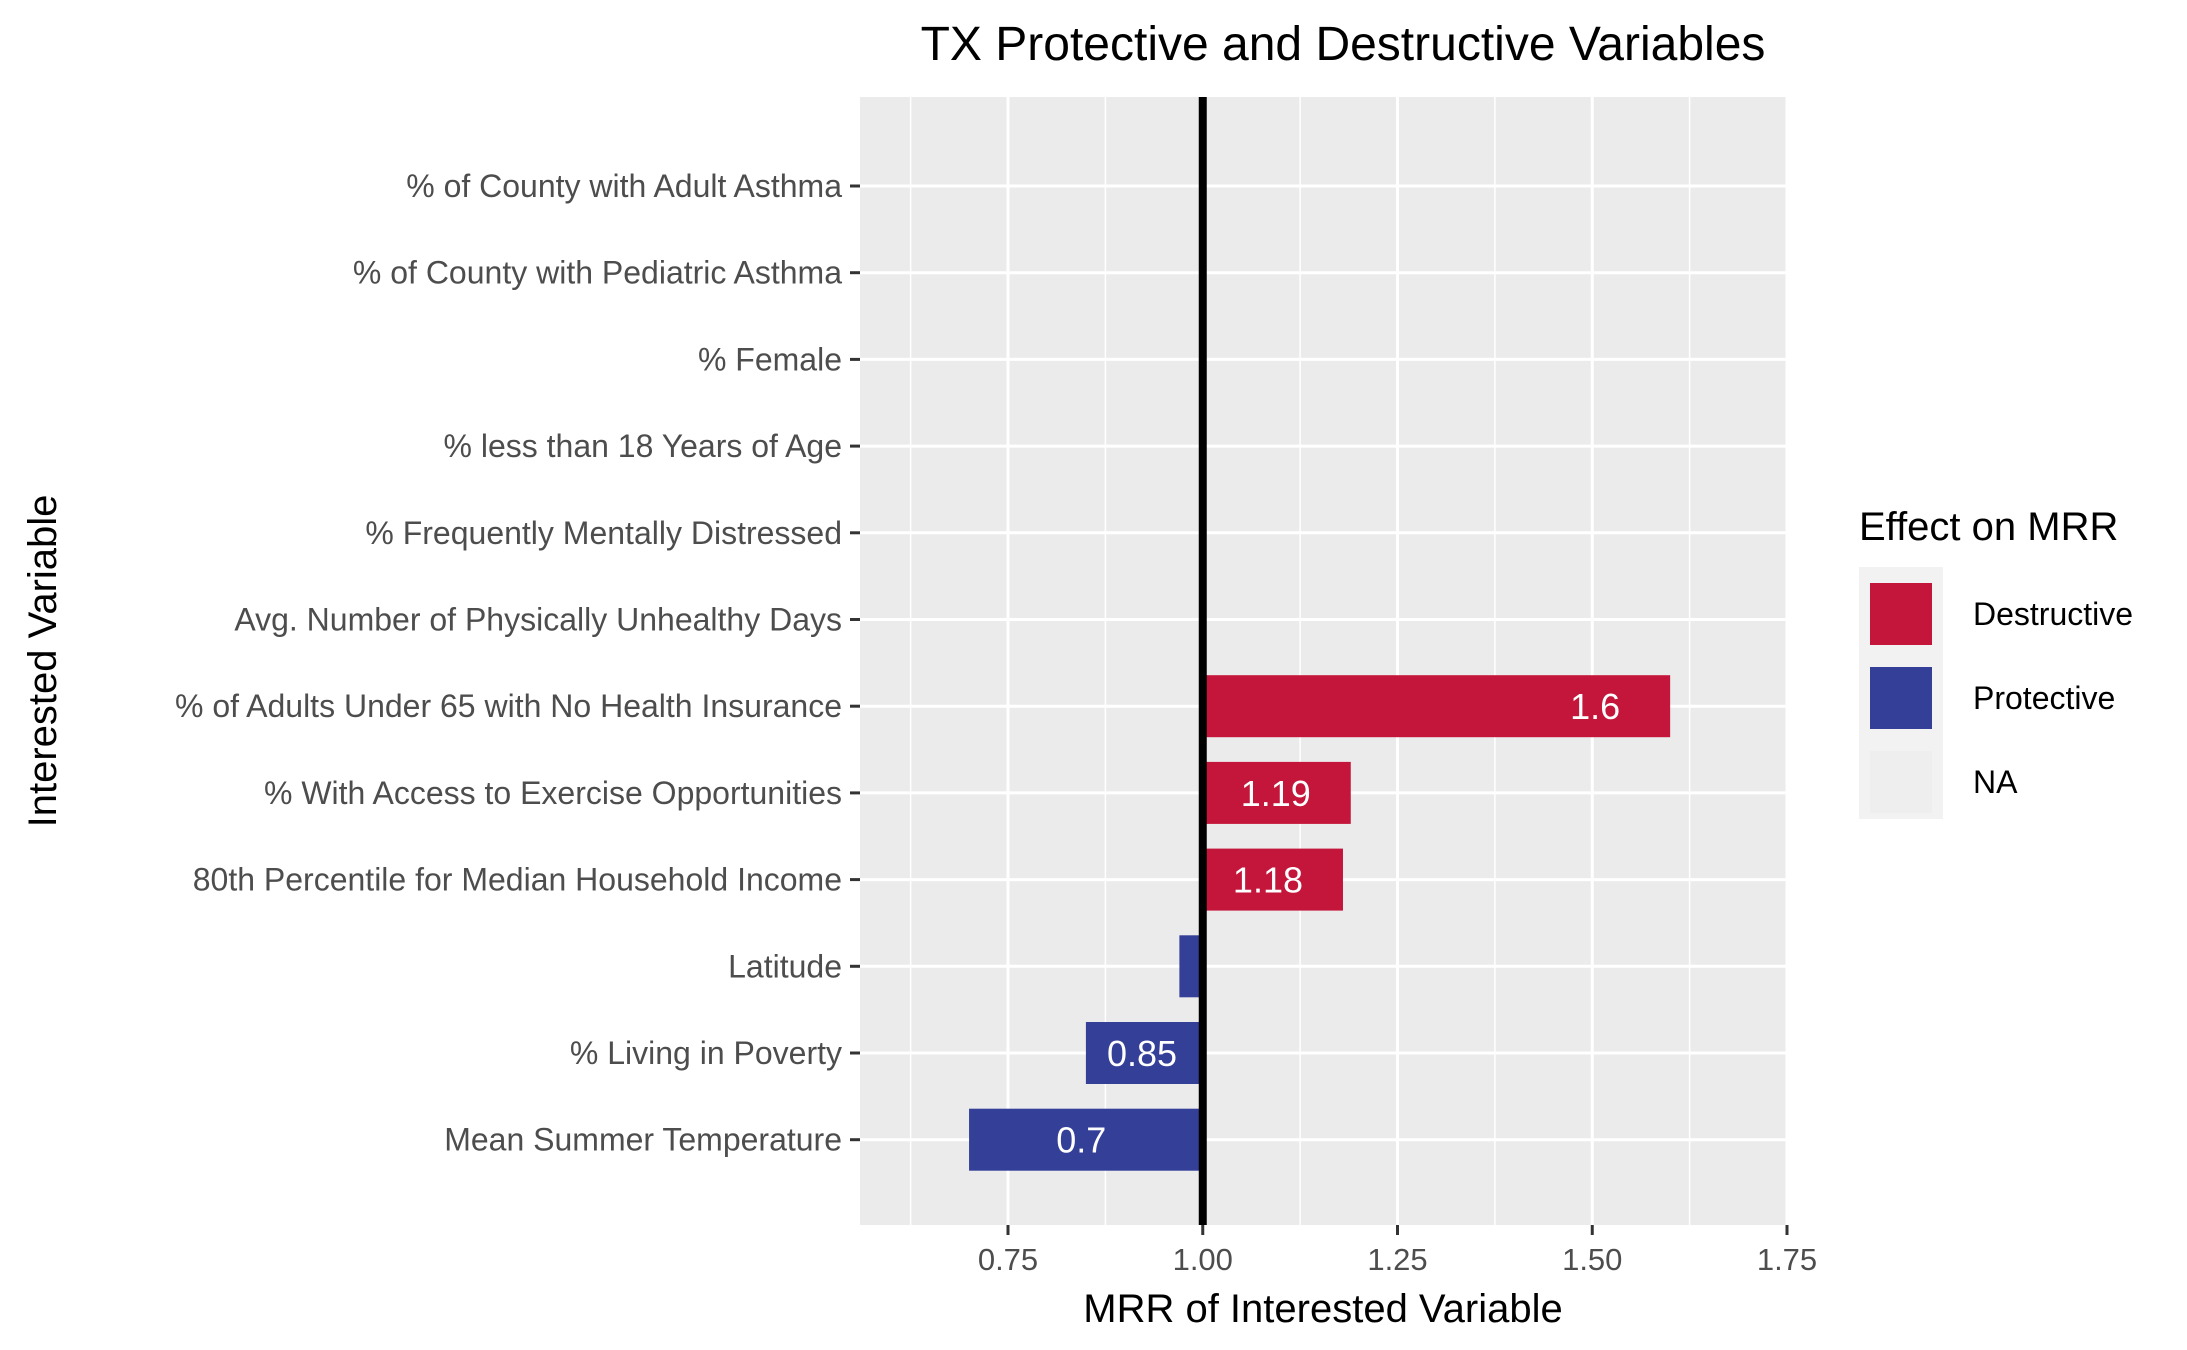  What do you see at coordinates (2053, 614) in the screenshot?
I see `legend-label: Destructive` at bounding box center [2053, 614].